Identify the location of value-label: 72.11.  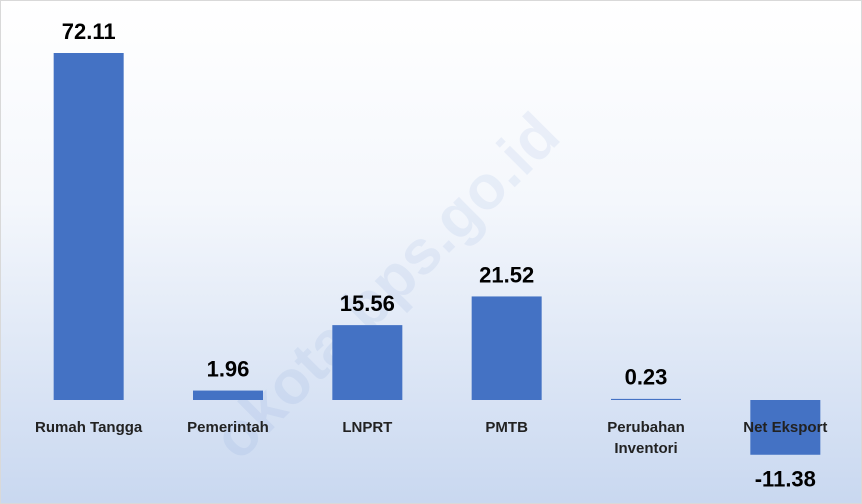
(89, 31).